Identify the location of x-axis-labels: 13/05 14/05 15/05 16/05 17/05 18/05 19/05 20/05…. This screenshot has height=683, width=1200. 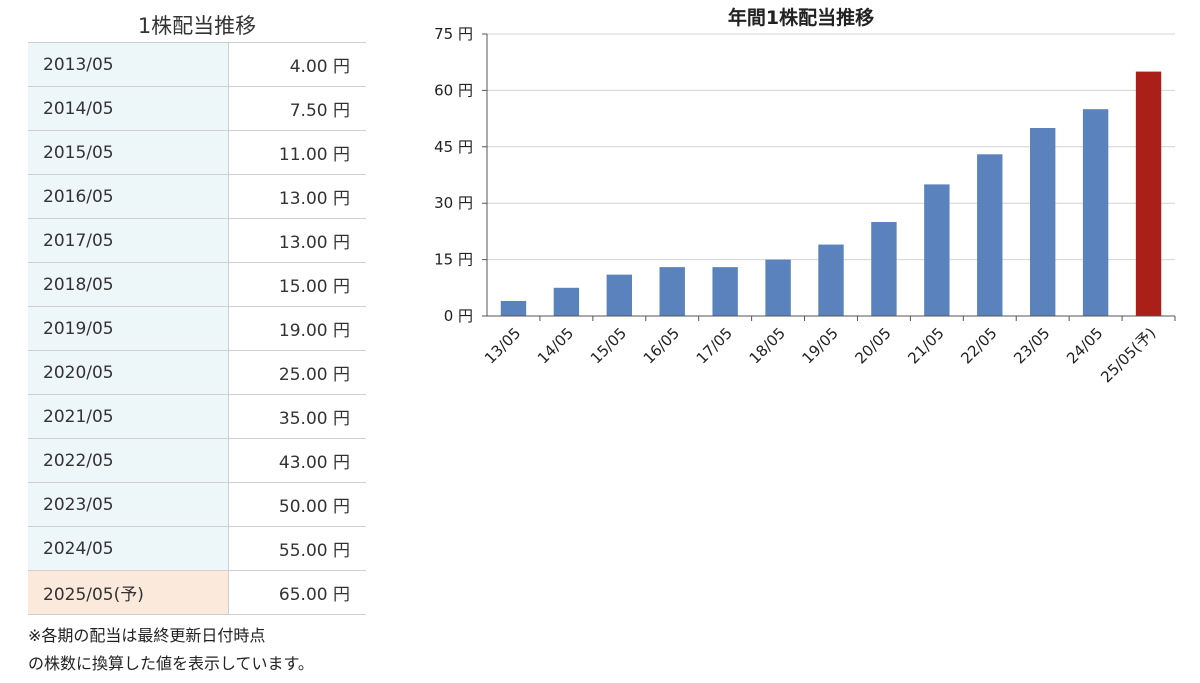
(820, 355).